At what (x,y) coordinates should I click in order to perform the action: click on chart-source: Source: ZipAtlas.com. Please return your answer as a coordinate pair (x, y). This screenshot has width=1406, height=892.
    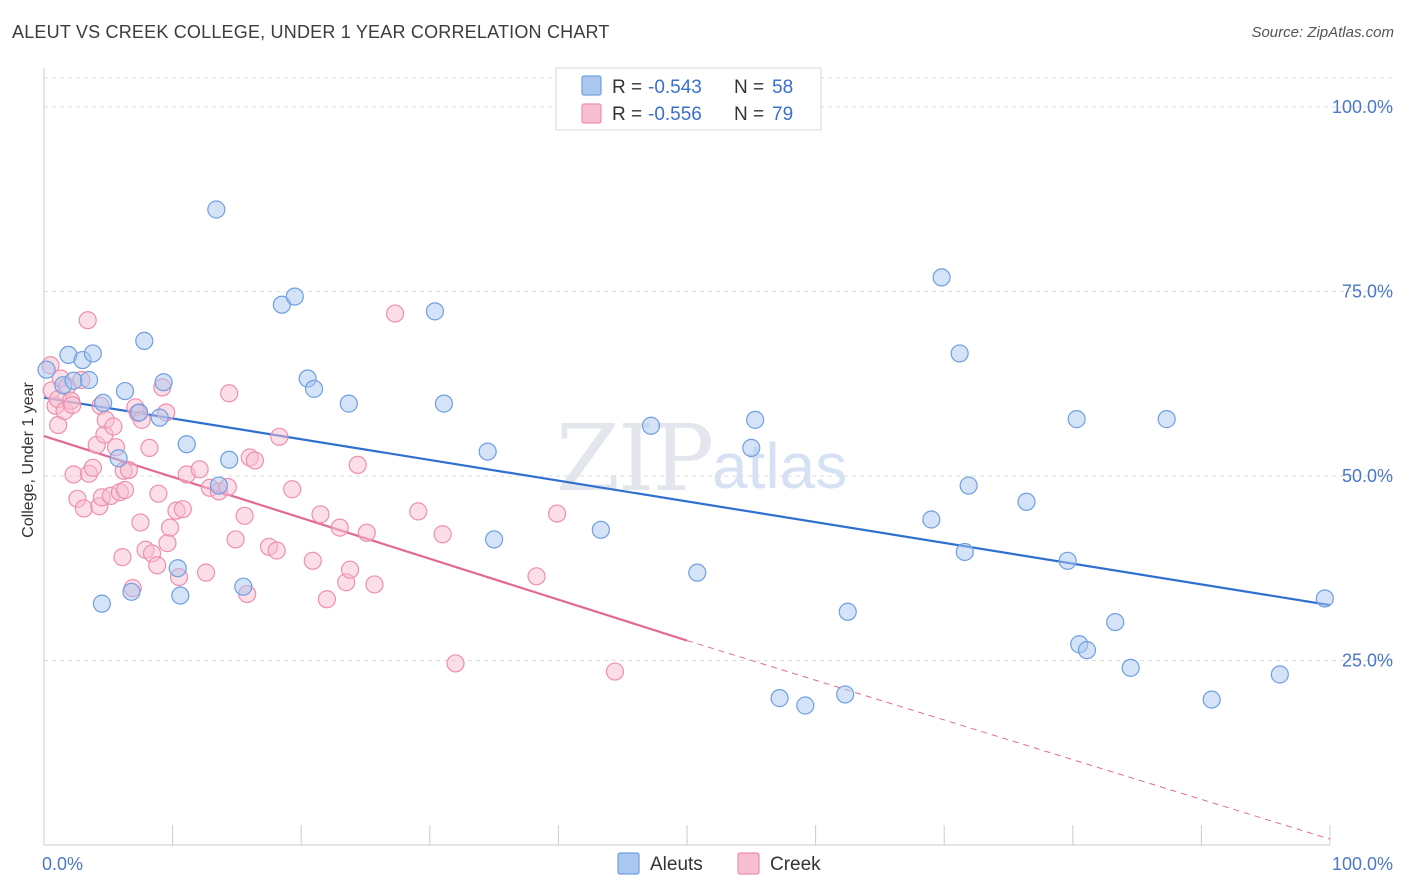
    Looking at the image, I should click on (1322, 32).